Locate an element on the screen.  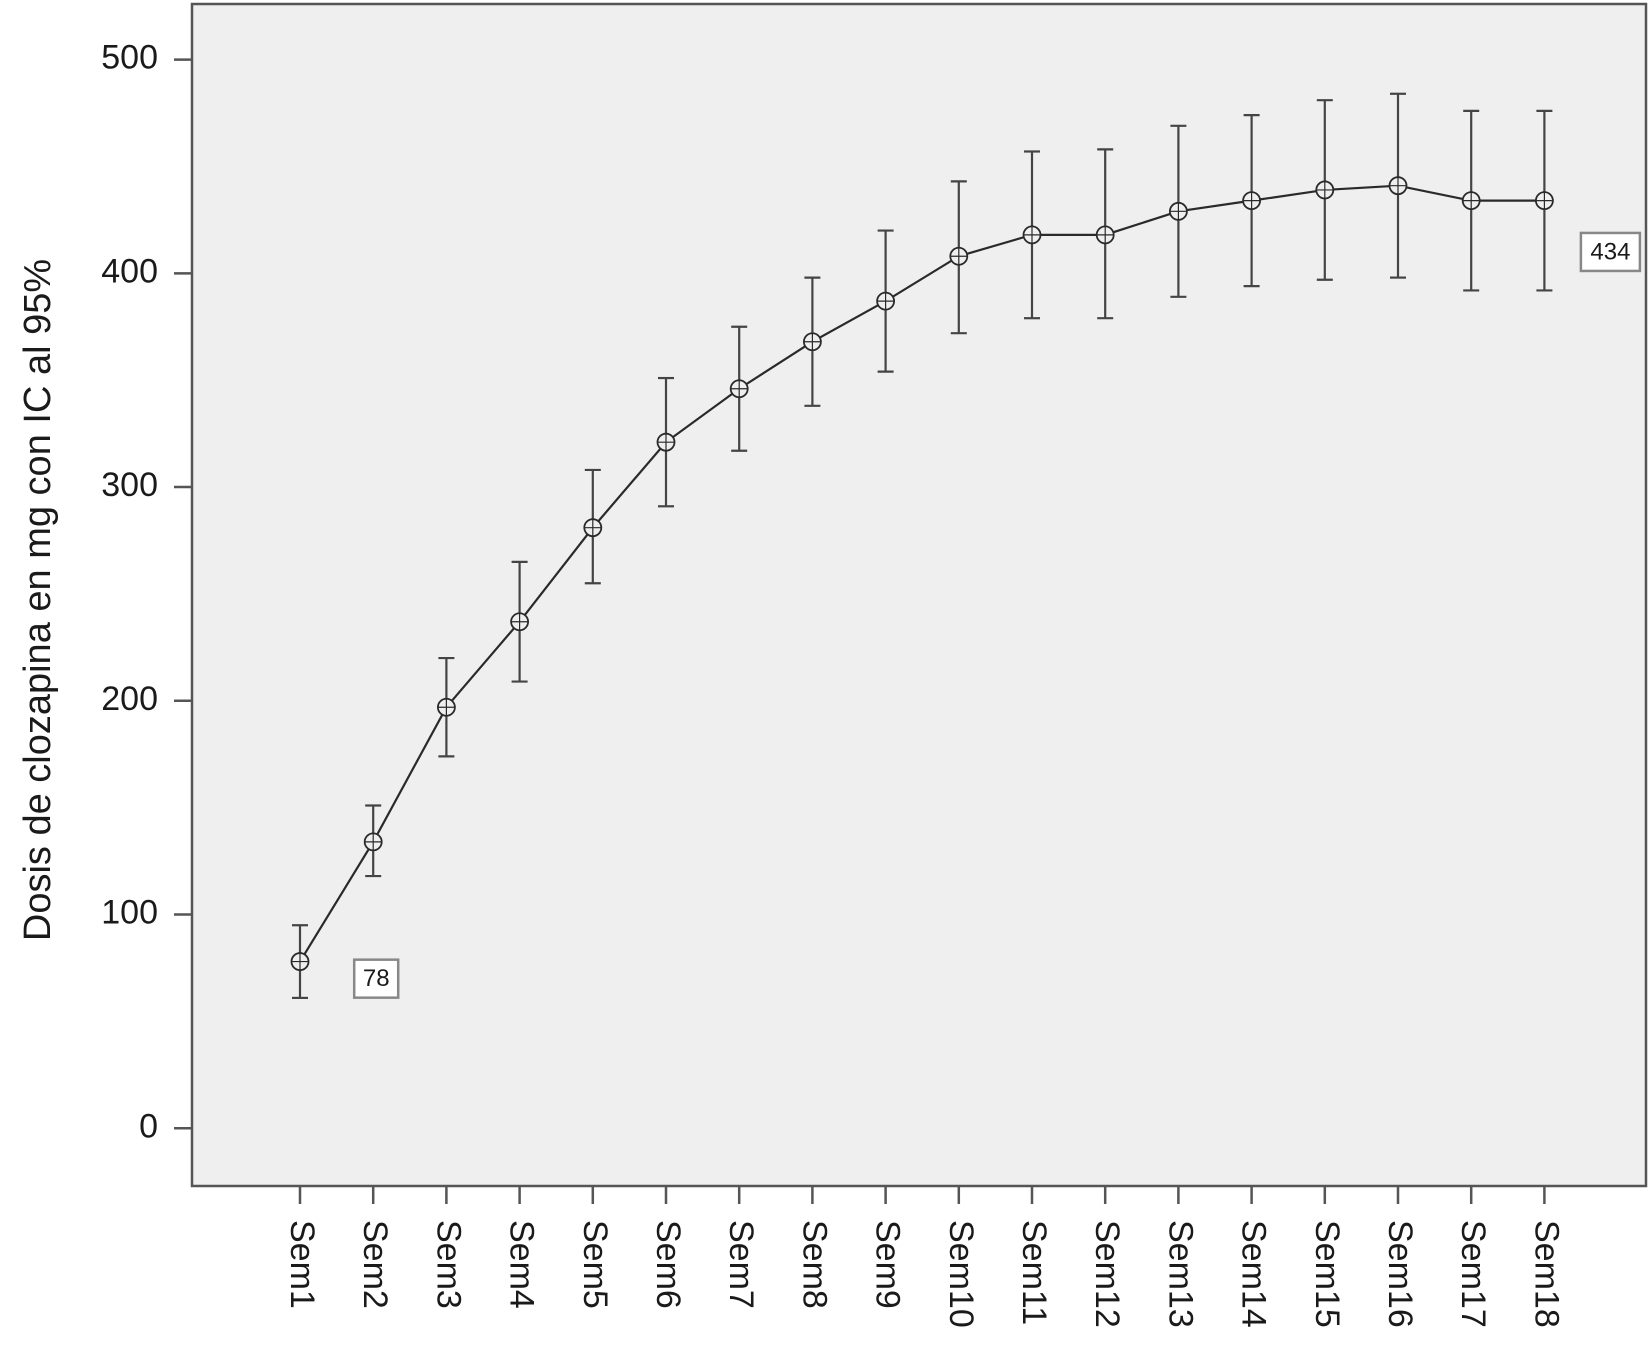
data-point-Sem13 is located at coordinates (1178, 211).